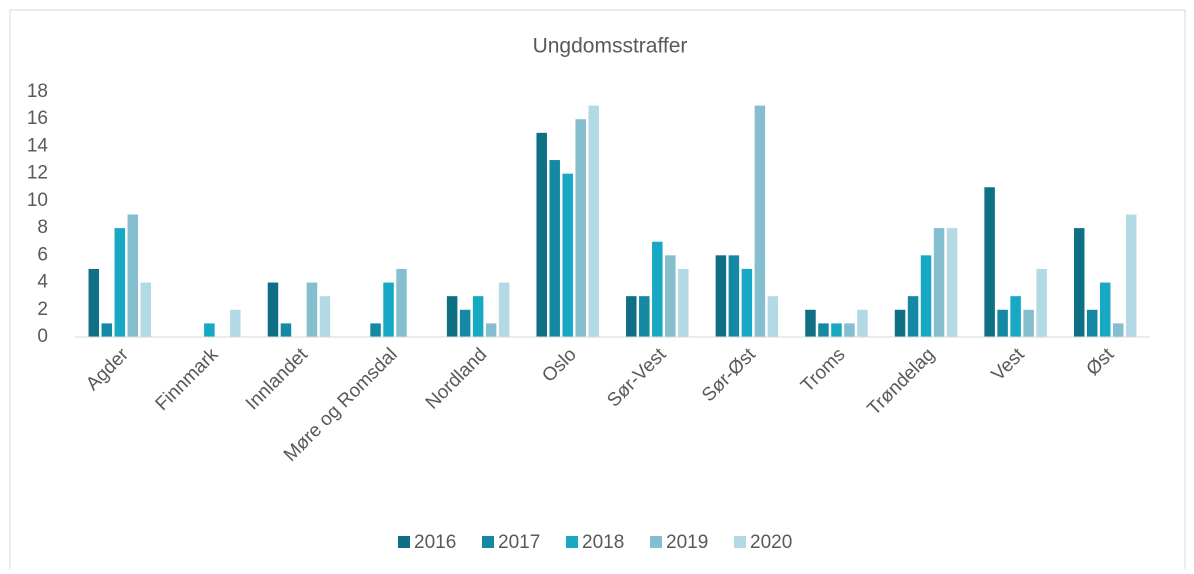 The width and height of the screenshot is (1194, 574). What do you see at coordinates (37, 91) in the screenshot?
I see `y-tick-label: 18` at bounding box center [37, 91].